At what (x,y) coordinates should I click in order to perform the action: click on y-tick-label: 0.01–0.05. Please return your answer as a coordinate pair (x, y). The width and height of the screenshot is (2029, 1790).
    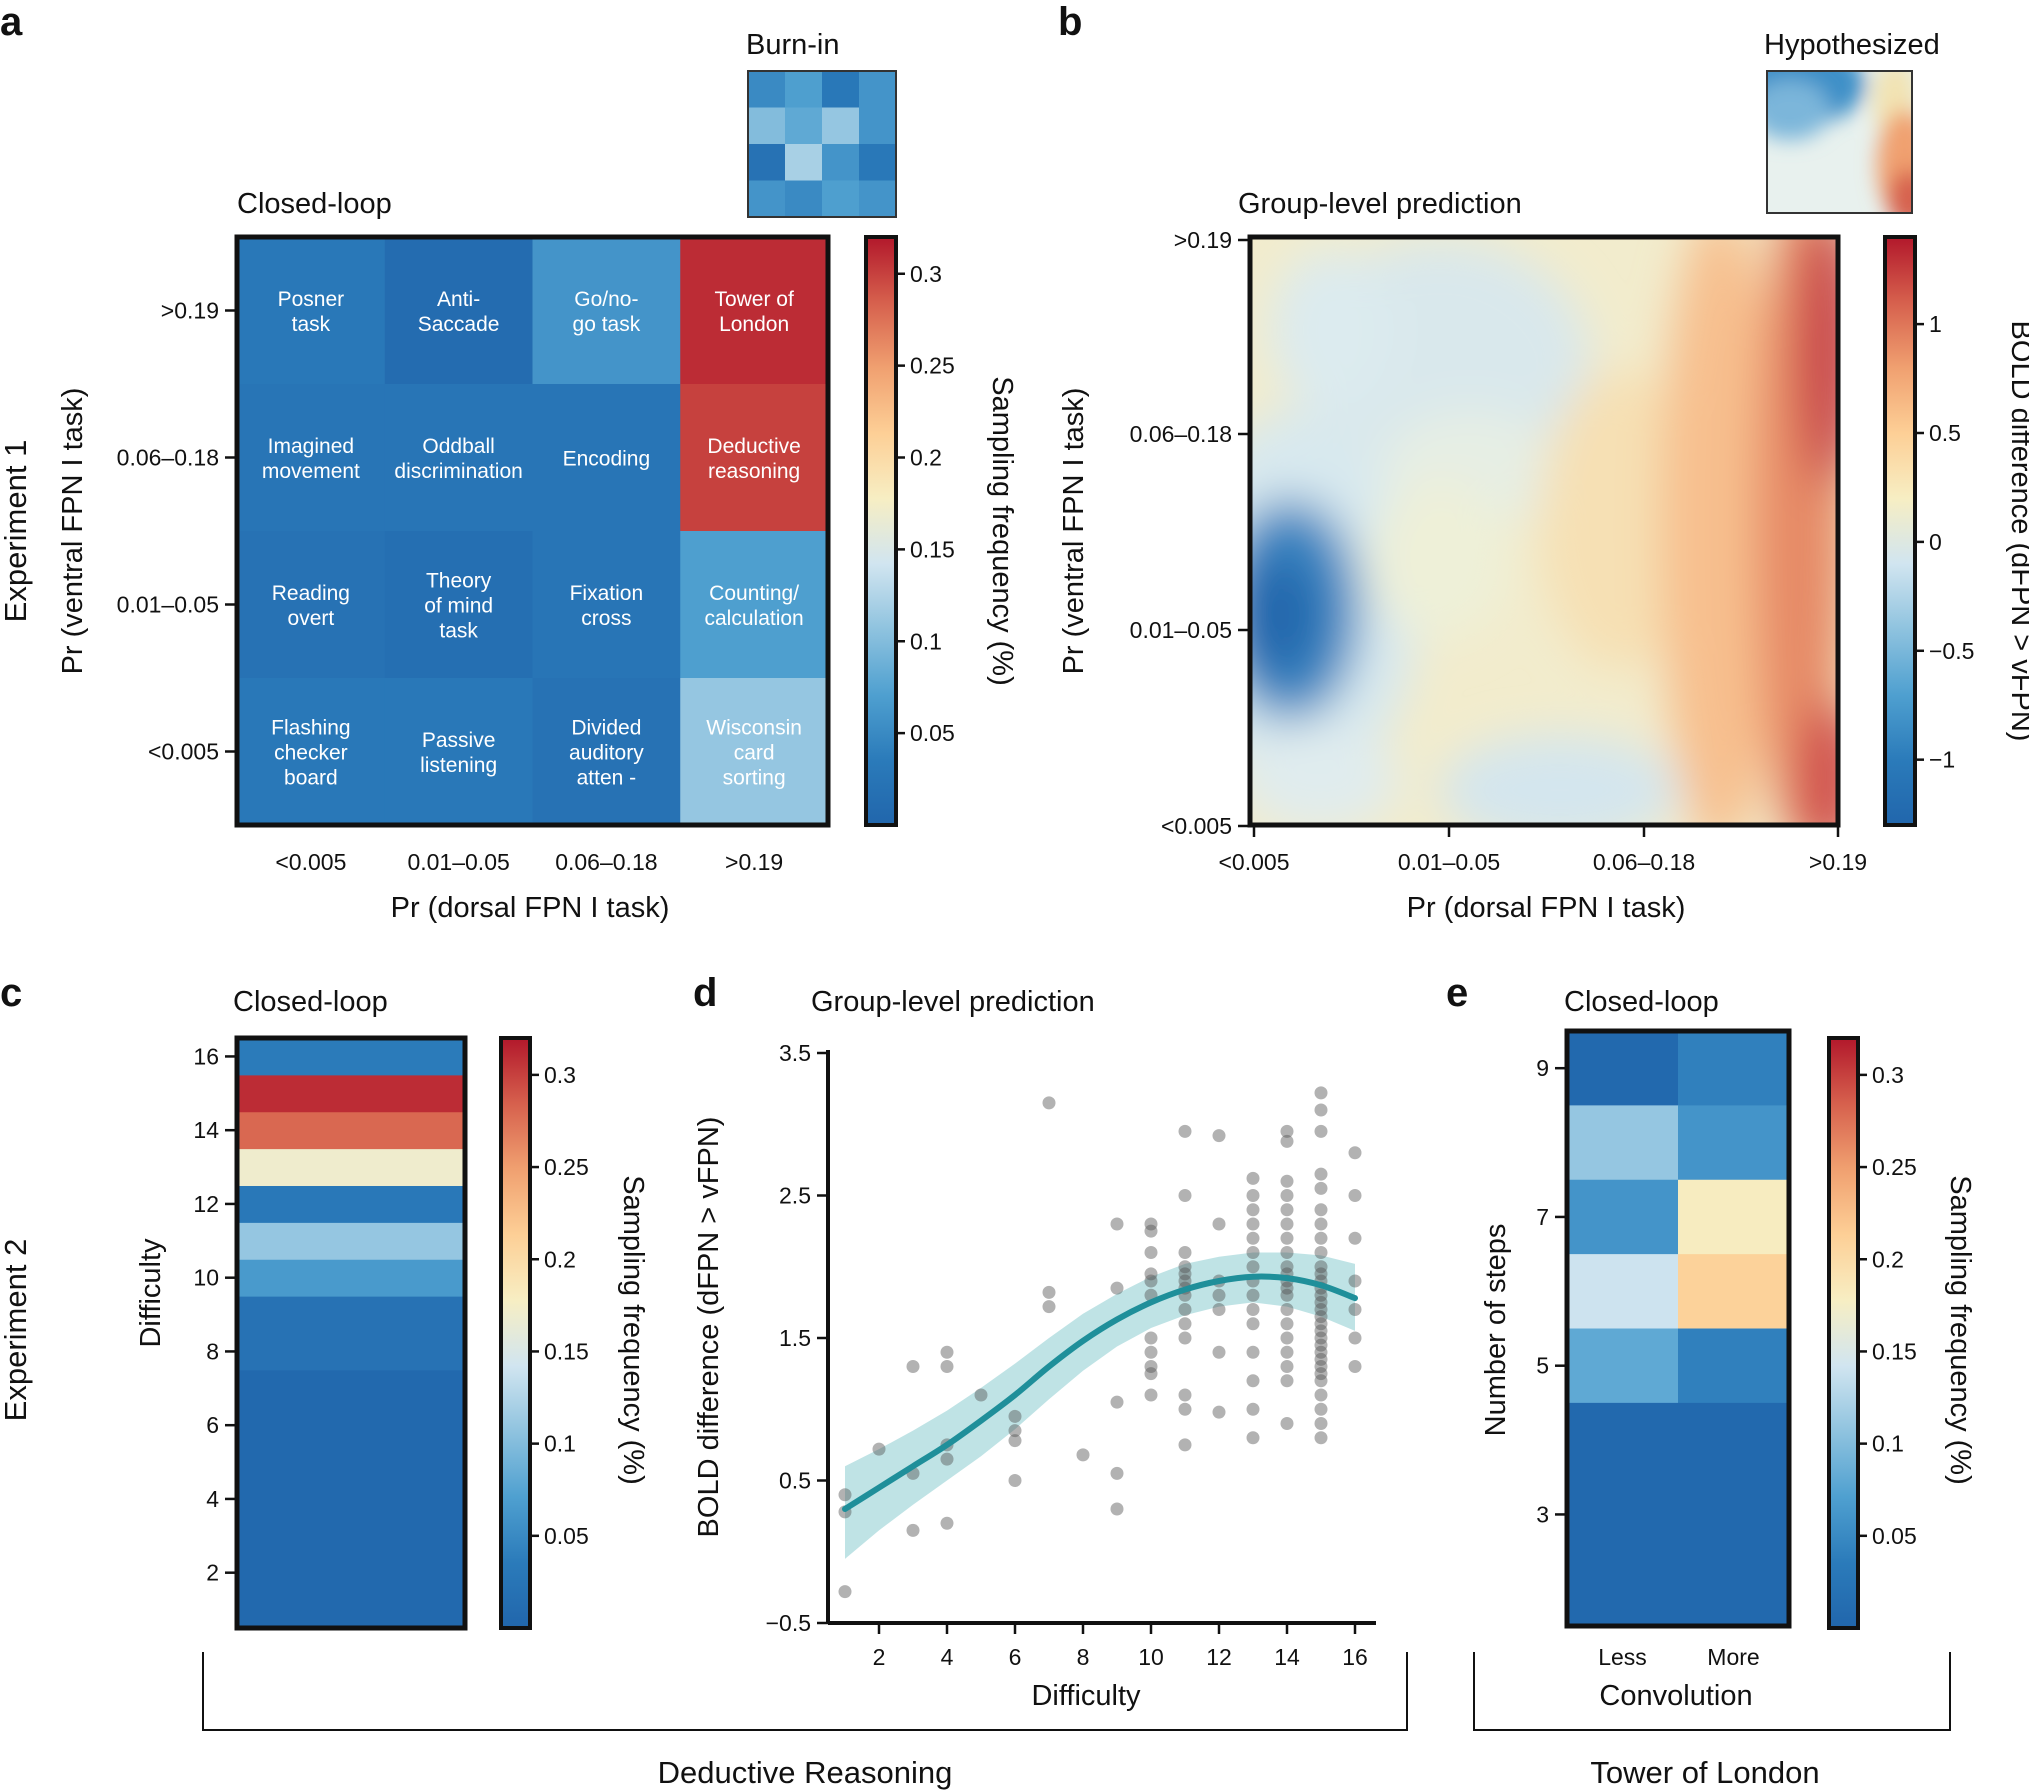
    Looking at the image, I should click on (168, 605).